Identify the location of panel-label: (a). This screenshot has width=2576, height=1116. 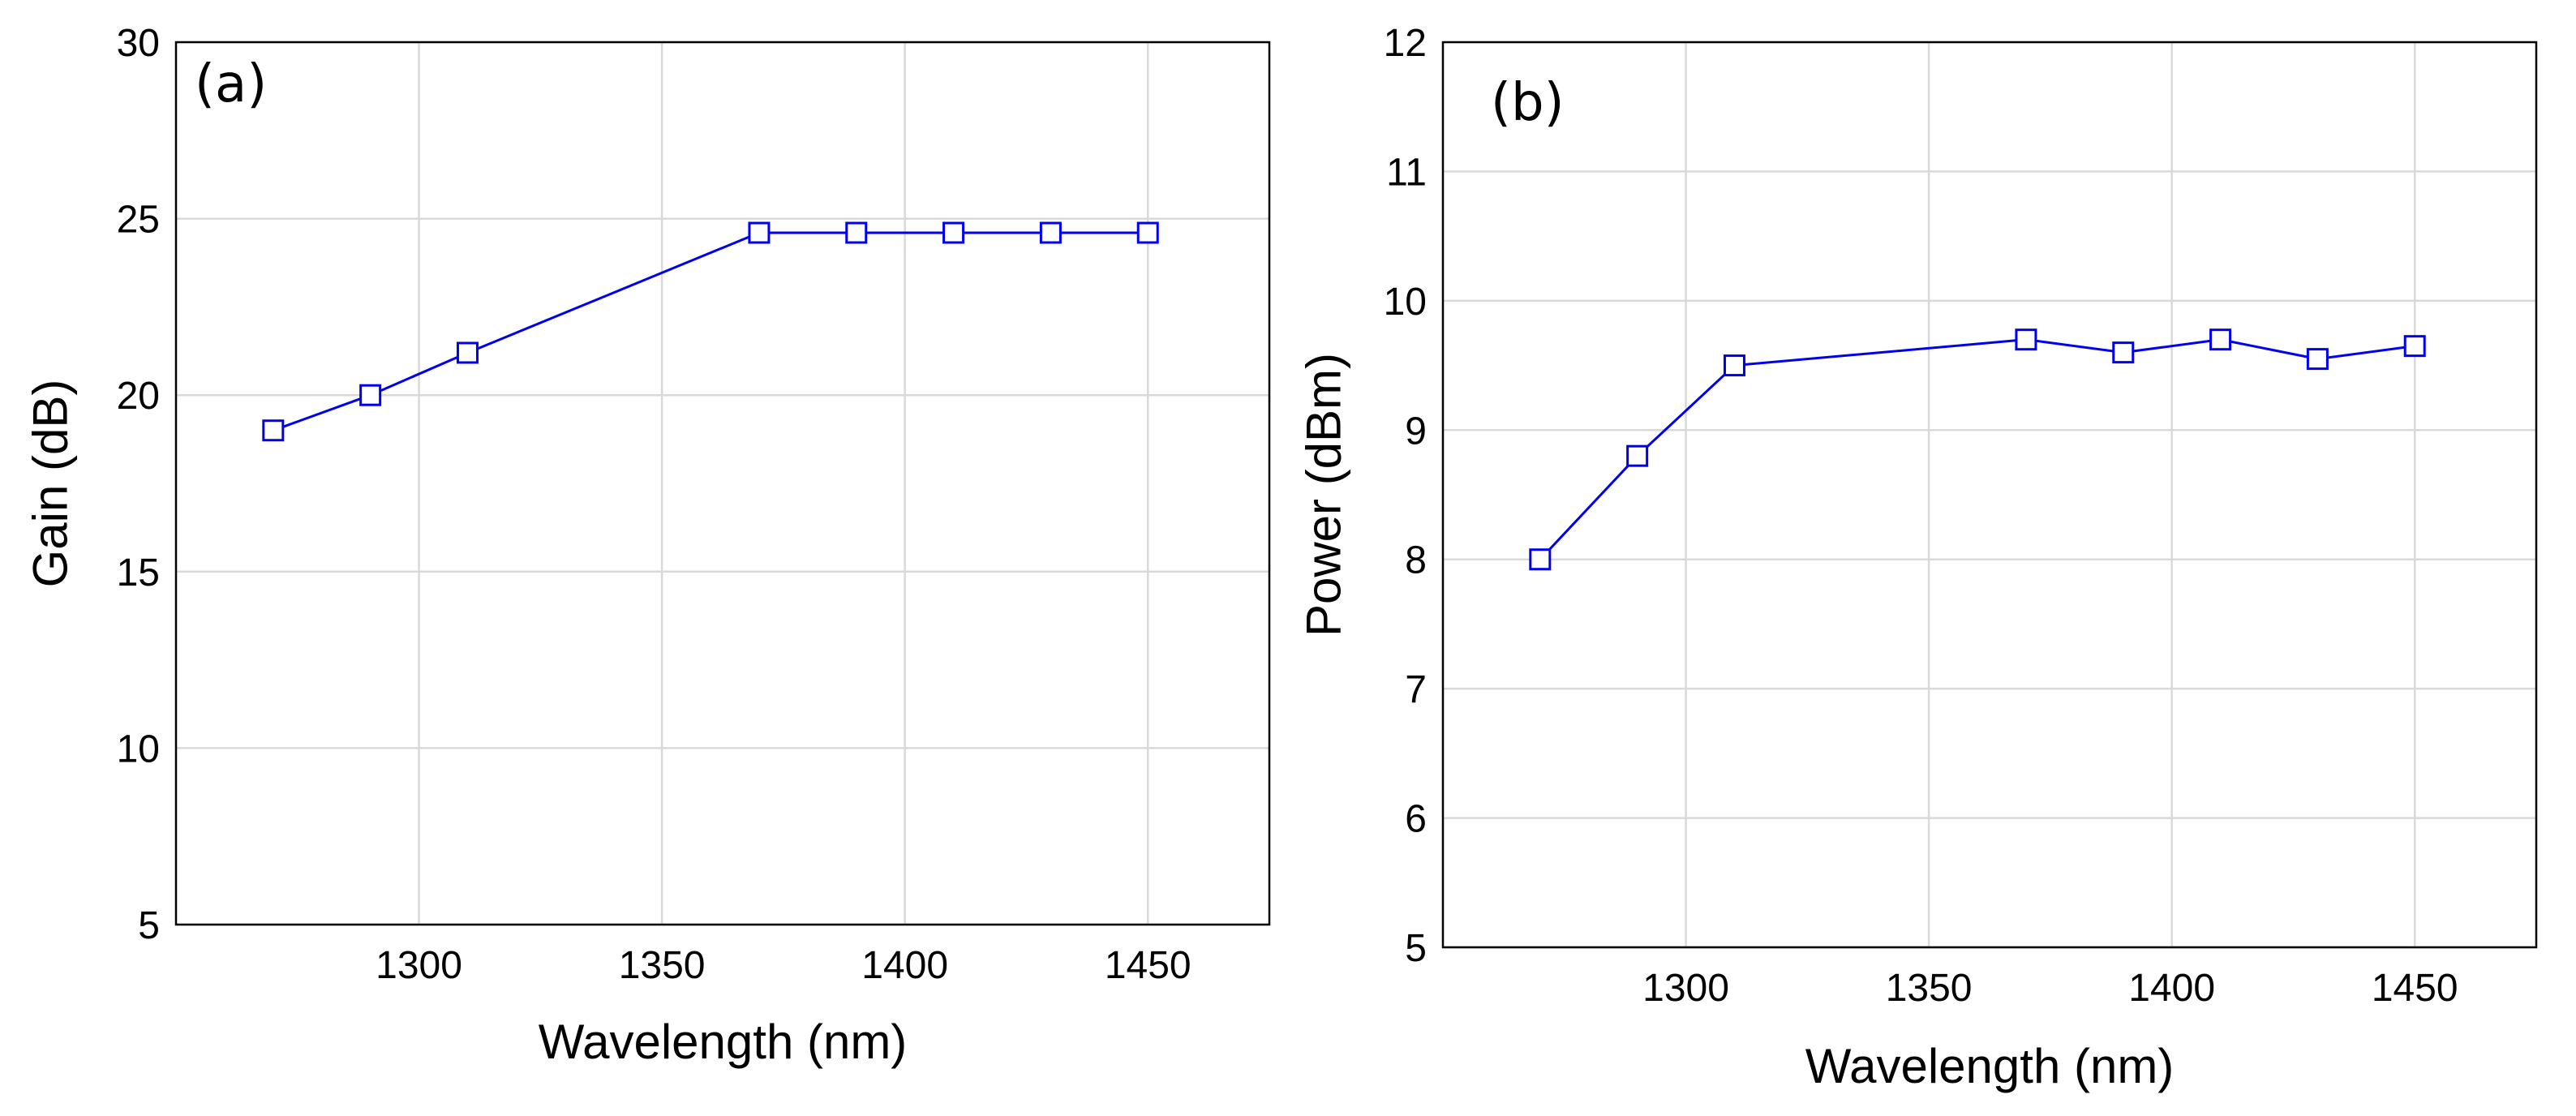
(231, 84).